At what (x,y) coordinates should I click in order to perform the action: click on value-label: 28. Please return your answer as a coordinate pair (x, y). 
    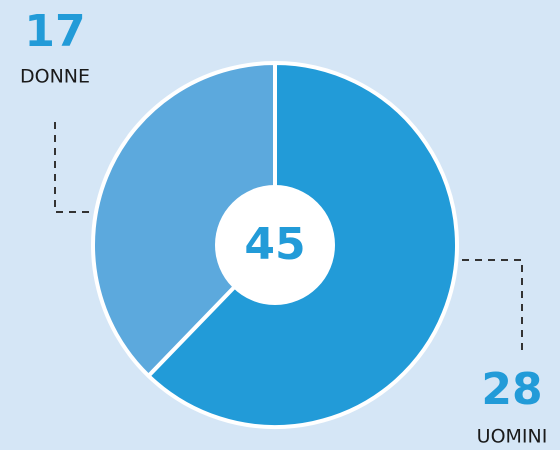
    Looking at the image, I should click on (511, 389).